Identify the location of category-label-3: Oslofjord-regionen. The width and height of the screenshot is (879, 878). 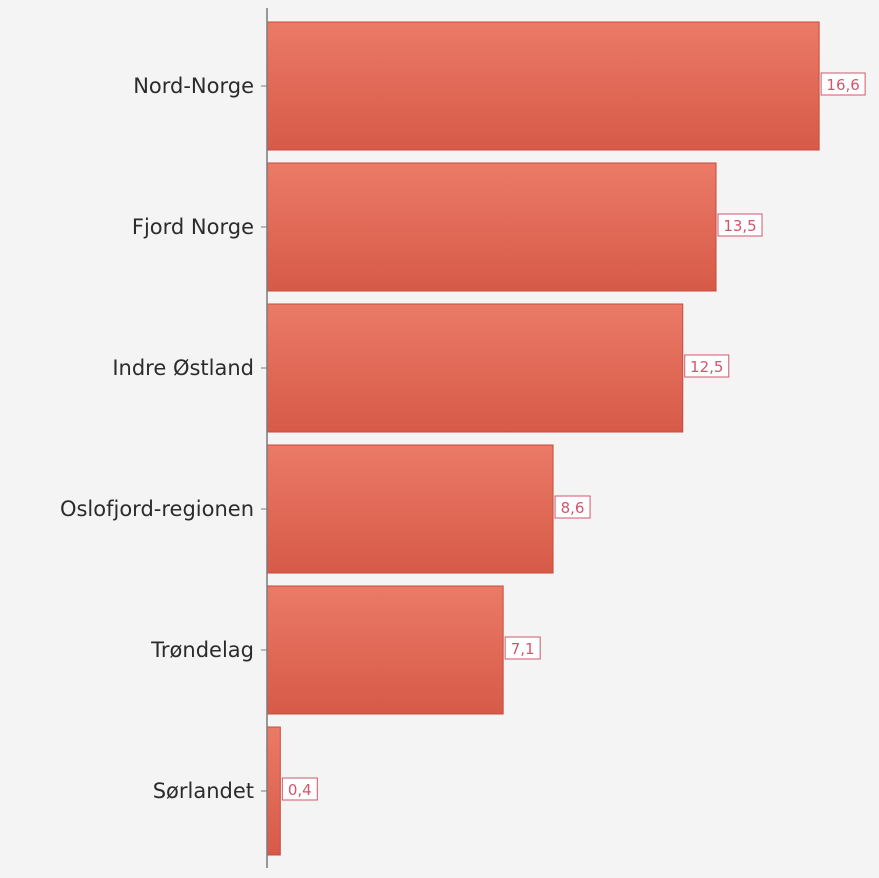
(157, 509).